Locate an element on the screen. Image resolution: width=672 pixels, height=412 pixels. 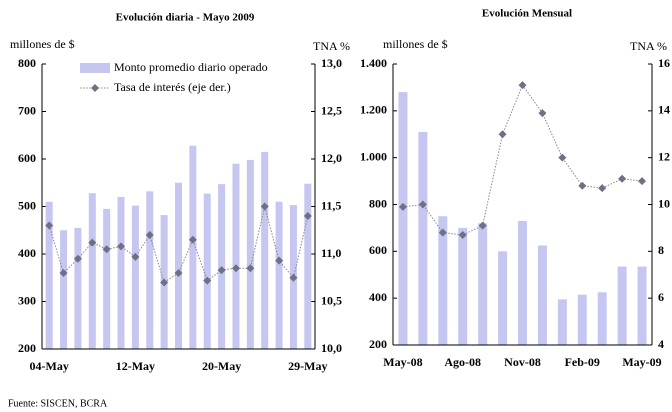
x-tick-label: Nov-08 is located at coordinates (522, 362).